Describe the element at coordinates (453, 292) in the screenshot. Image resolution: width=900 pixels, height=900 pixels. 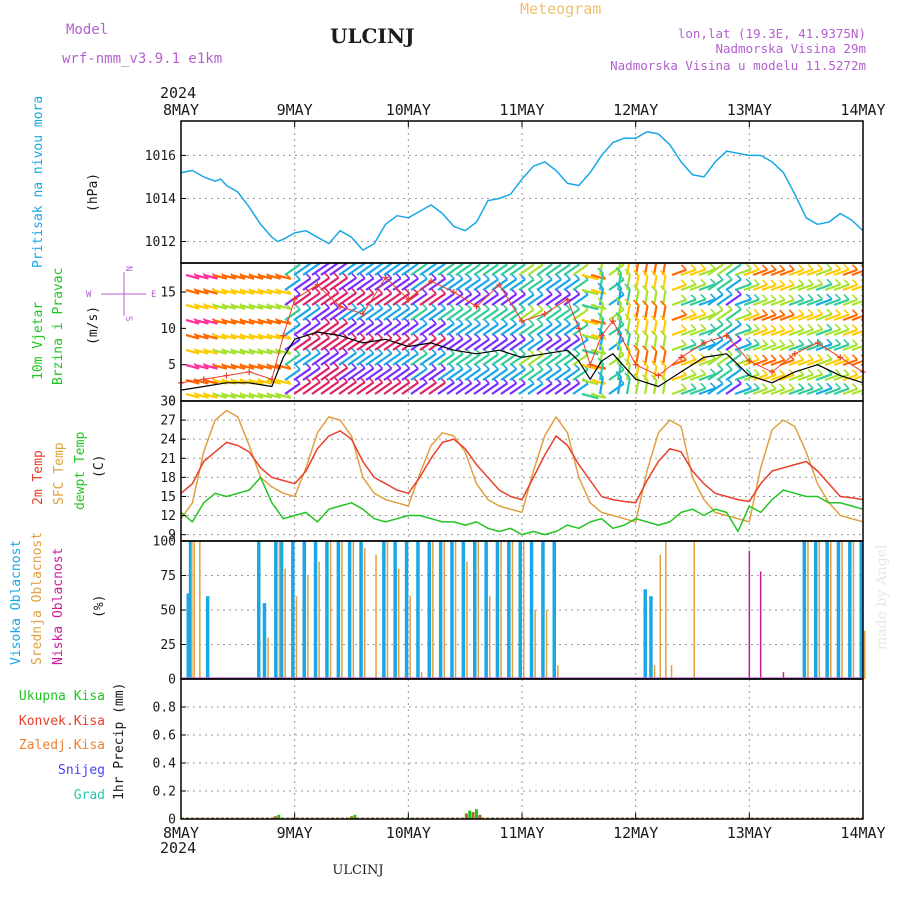
I see `gust-point-marker` at that location.